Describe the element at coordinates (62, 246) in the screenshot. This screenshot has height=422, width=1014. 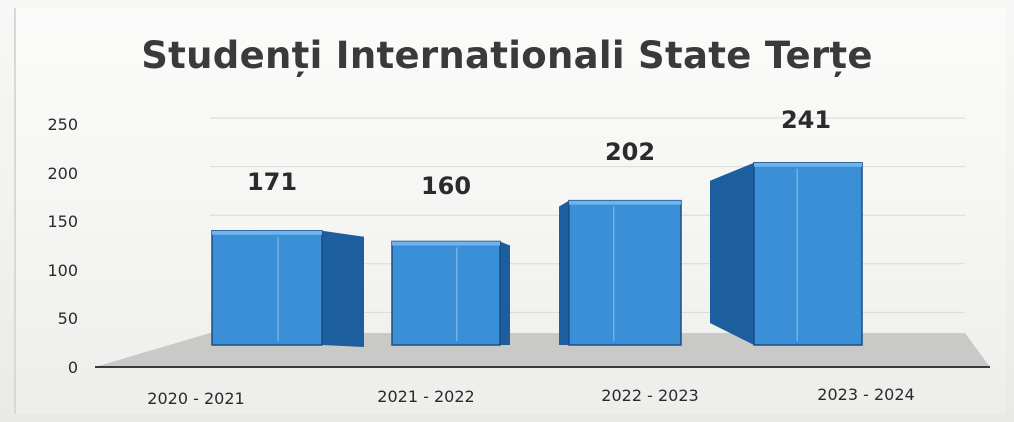
I see `y-tick-labels: 0 50 100 150 200 250` at that location.